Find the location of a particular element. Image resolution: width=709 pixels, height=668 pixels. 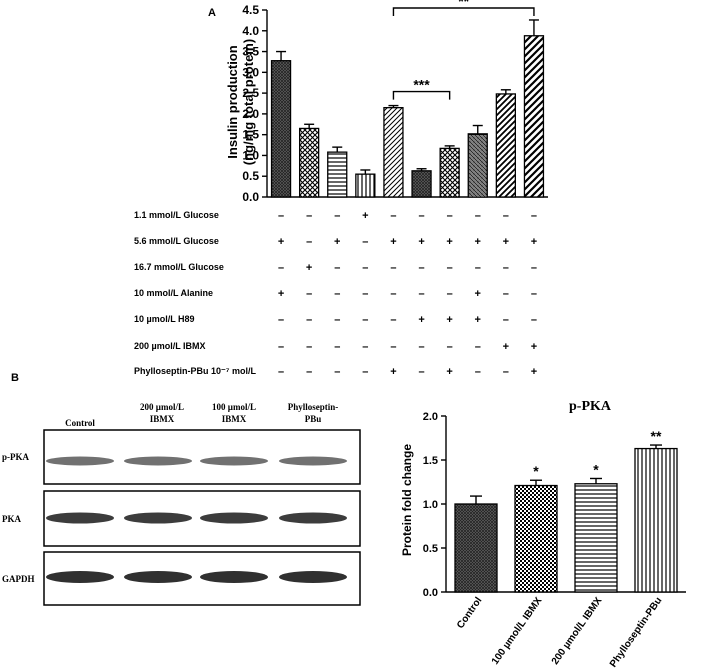

chart-b-ytick-label: 2.0 is located at coordinates (430, 417).